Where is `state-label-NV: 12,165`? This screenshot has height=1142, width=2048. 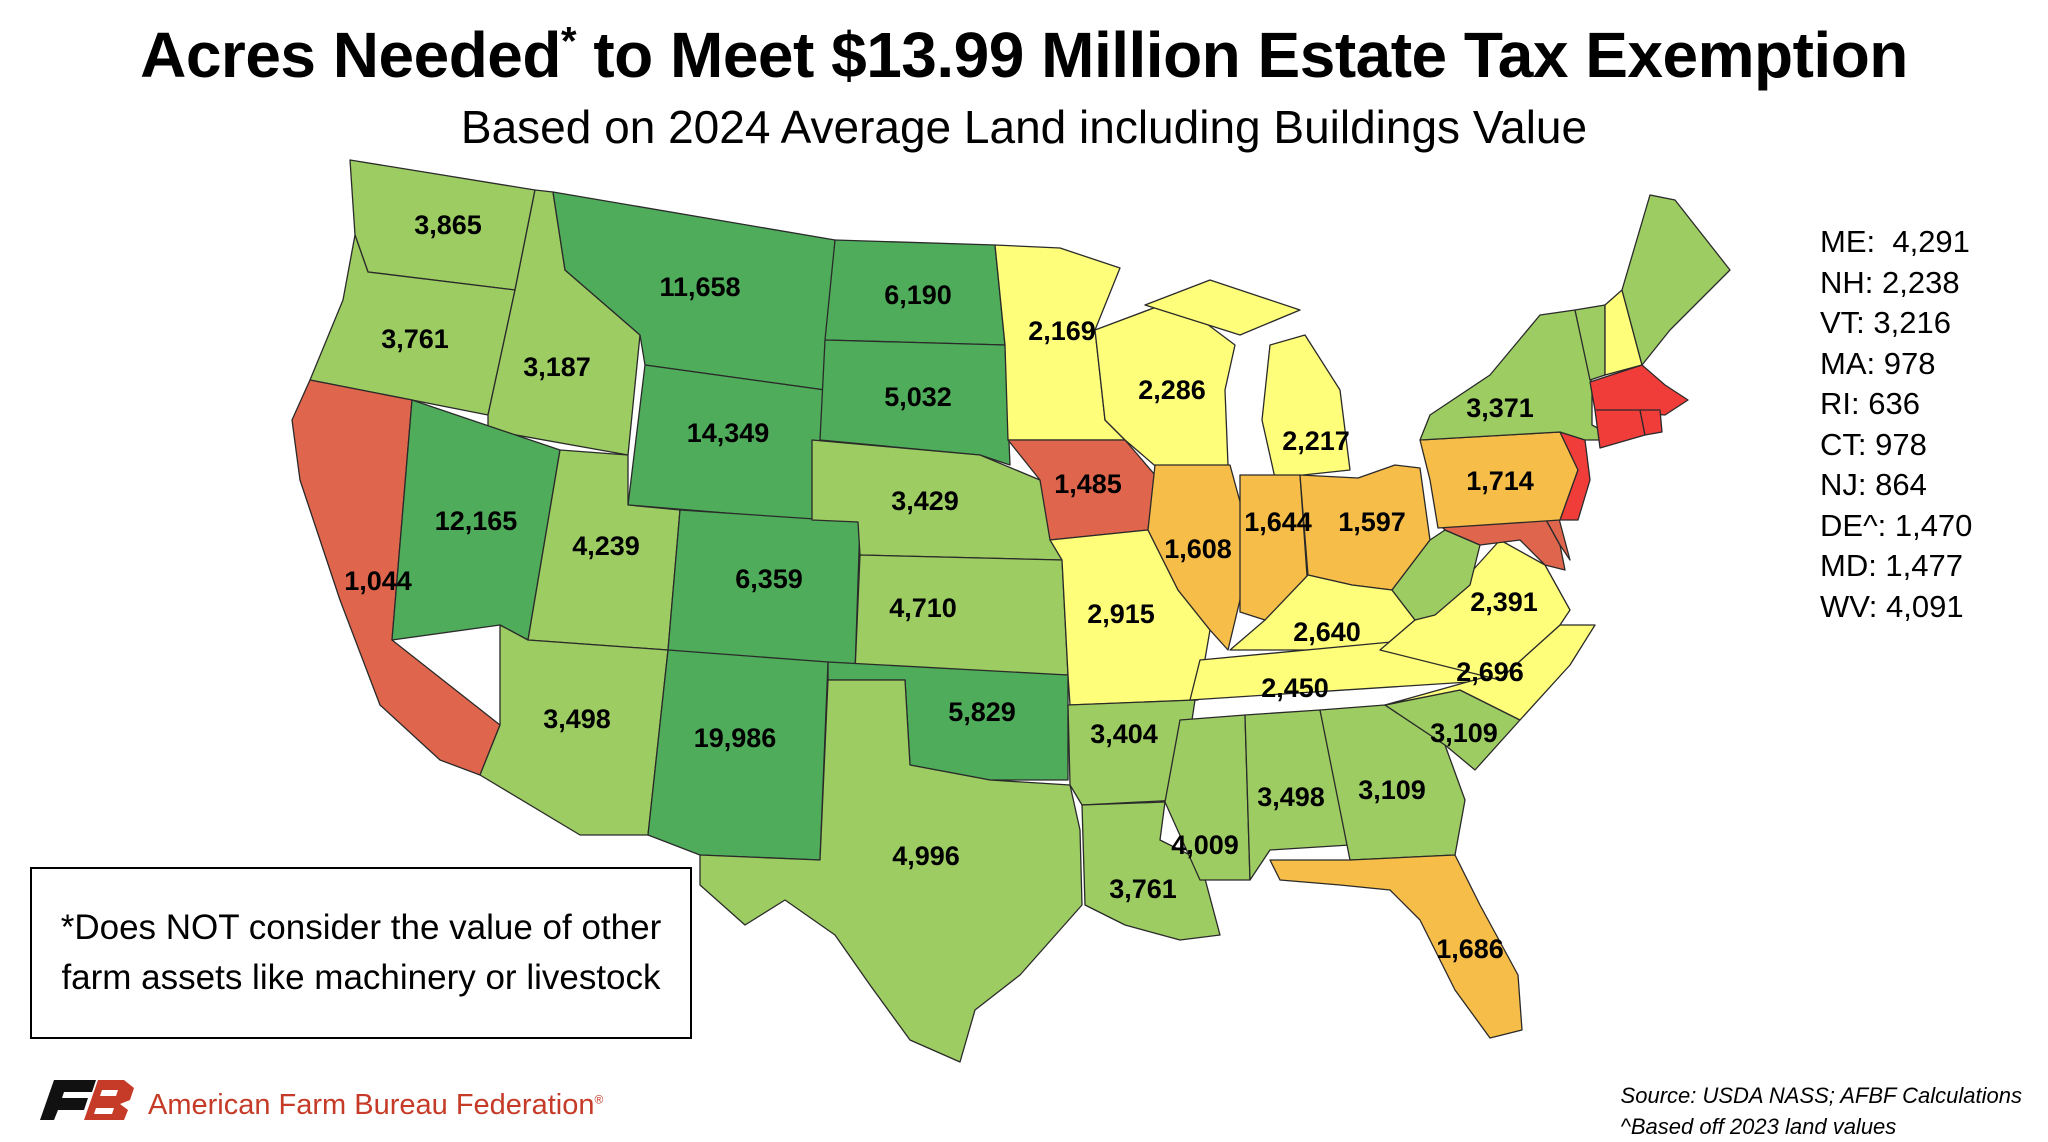
state-label-NV: 12,165 is located at coordinates (476, 521).